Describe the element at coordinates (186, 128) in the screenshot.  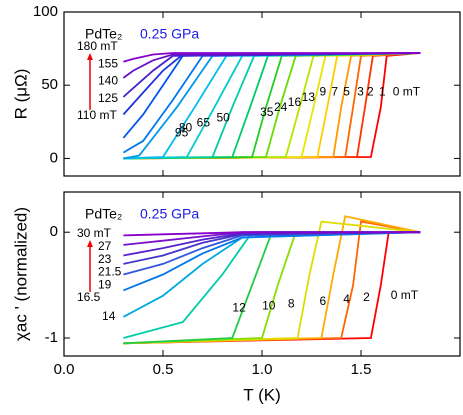
I see `curve-label: 80` at that location.